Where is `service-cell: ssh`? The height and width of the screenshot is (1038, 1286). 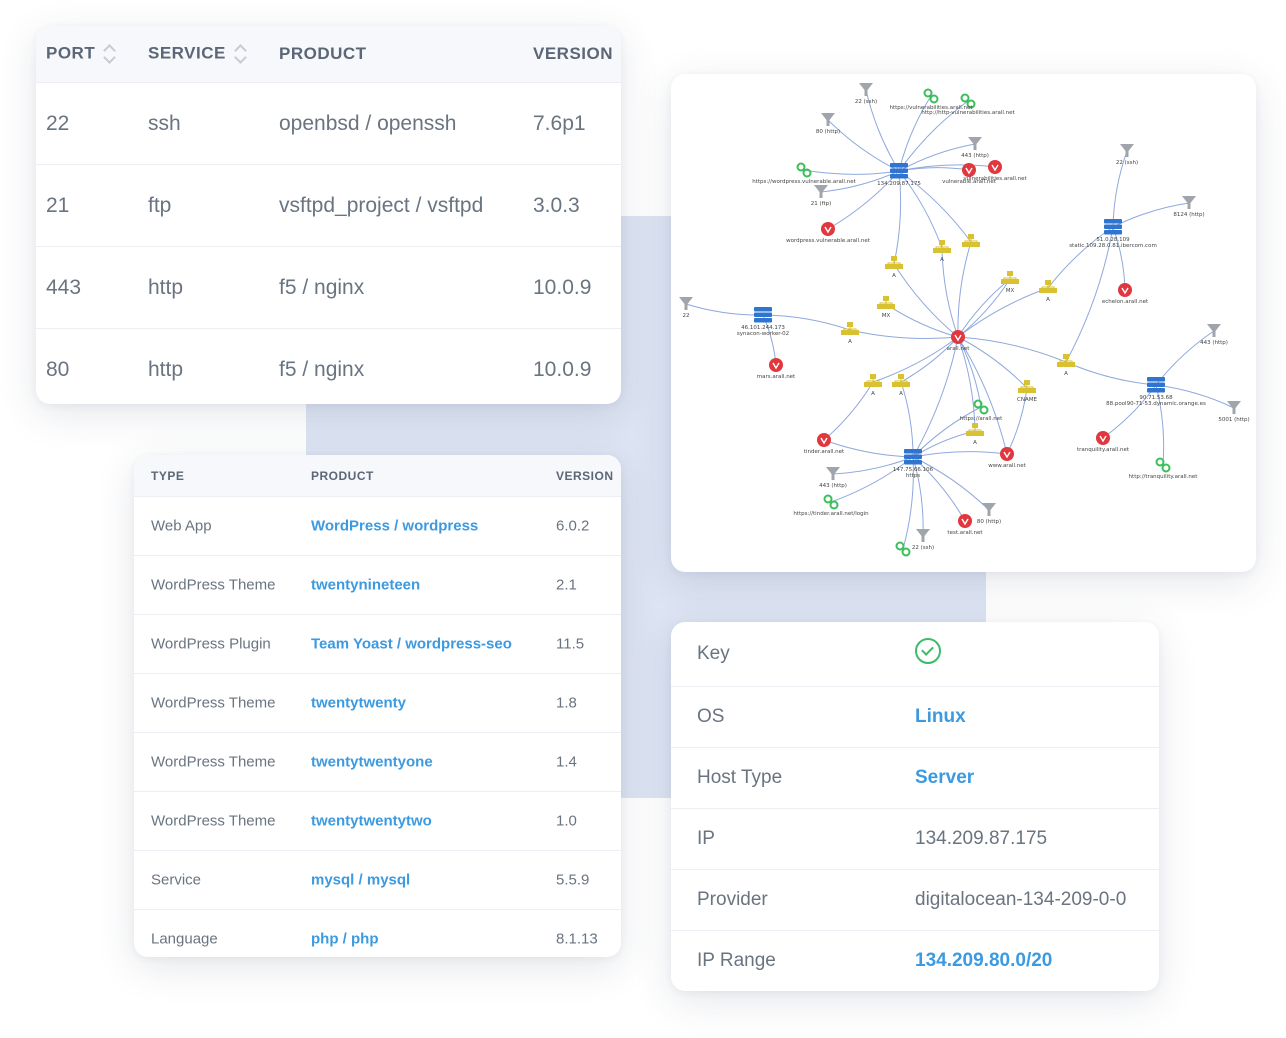
service-cell: ssh is located at coordinates (164, 123).